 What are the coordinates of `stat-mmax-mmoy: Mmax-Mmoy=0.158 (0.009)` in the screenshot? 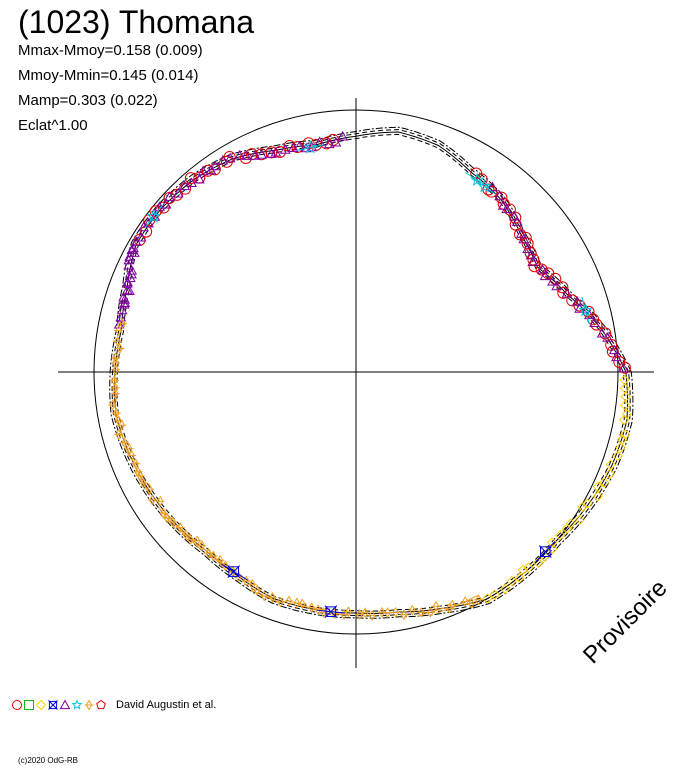 It's located at (110, 50).